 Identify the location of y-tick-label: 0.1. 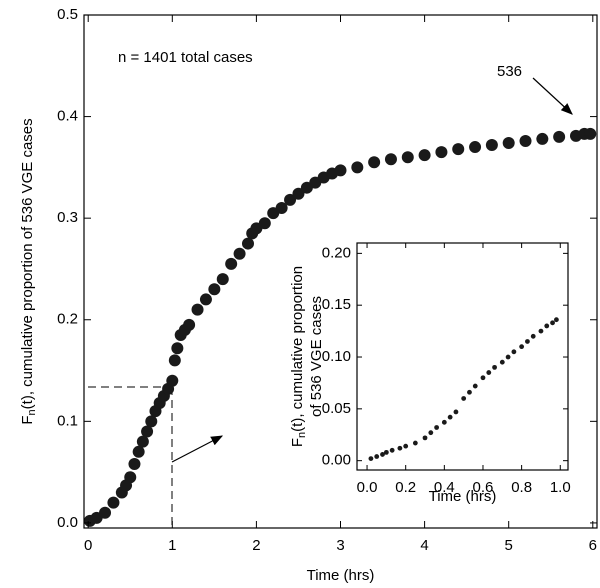
(67, 420).